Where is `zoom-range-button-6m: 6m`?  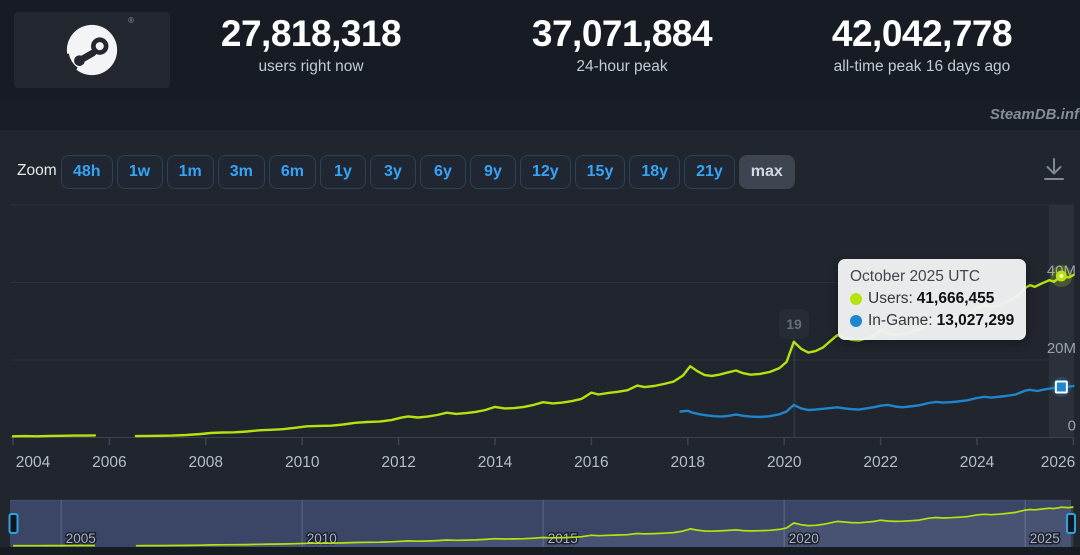
zoom-range-button-6m: 6m is located at coordinates (292, 172).